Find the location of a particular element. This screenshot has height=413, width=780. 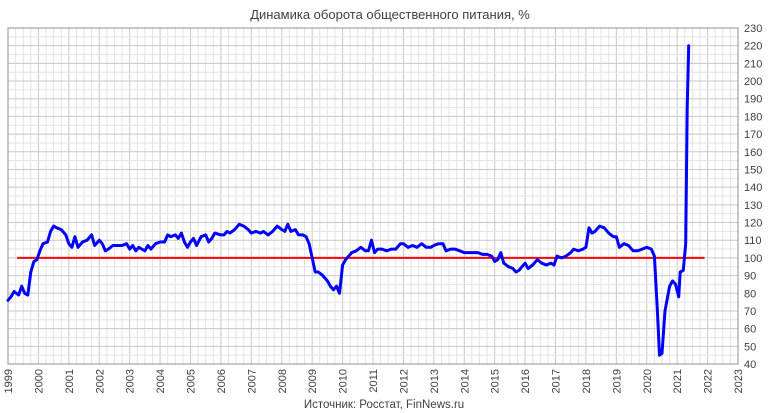

y-tick-label: 180 is located at coordinates (753, 117).